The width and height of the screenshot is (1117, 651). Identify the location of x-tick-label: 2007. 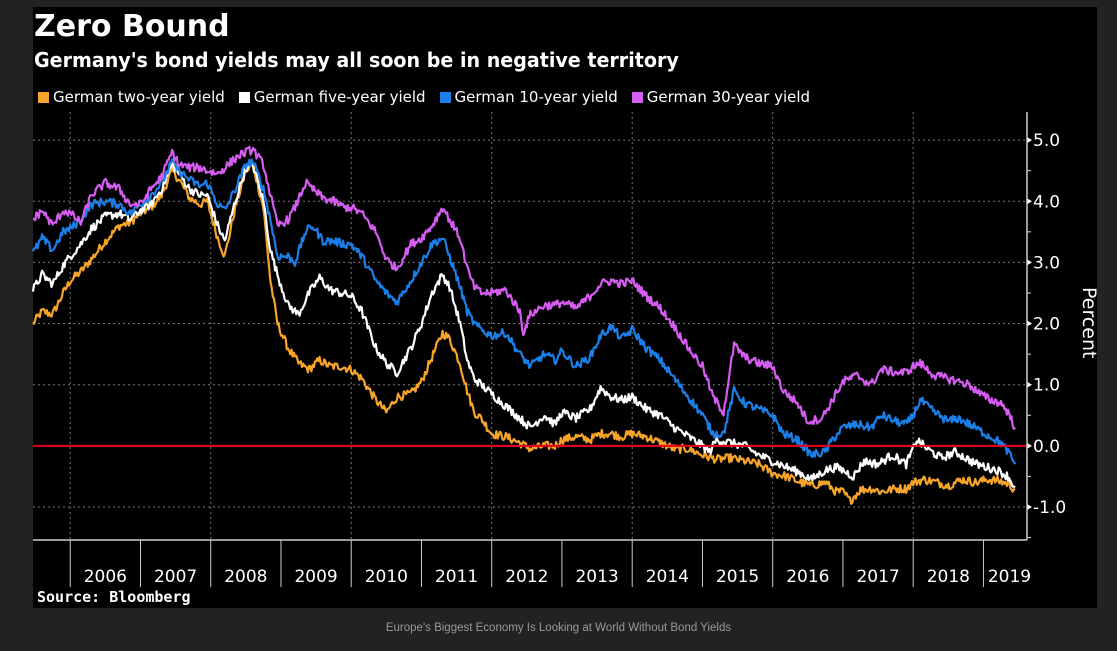
(175, 577).